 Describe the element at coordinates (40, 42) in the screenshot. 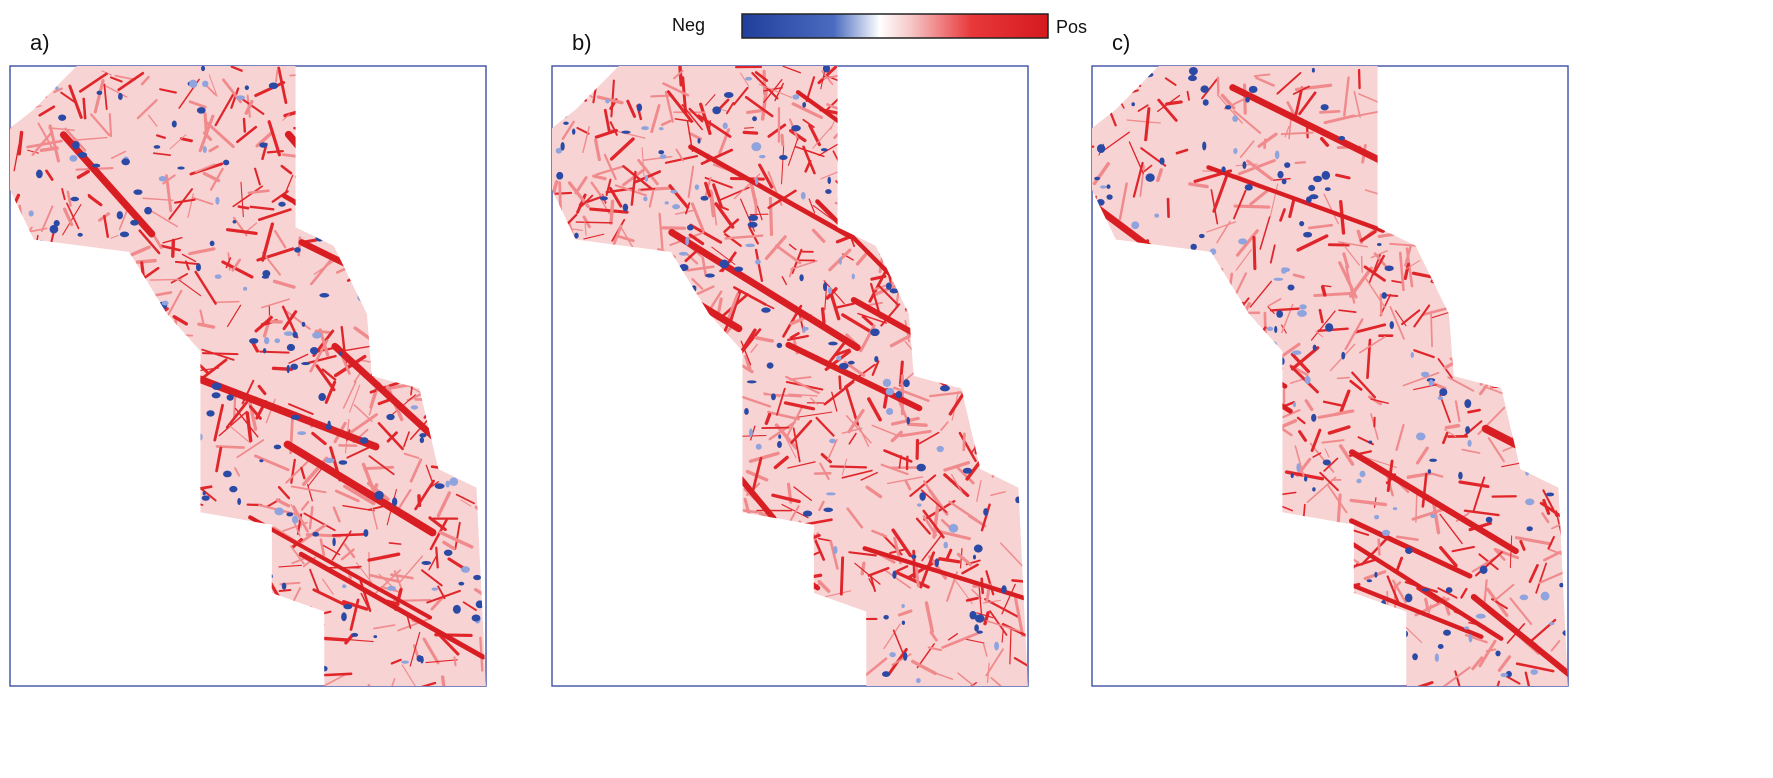

I see `panel-label: a)` at that location.